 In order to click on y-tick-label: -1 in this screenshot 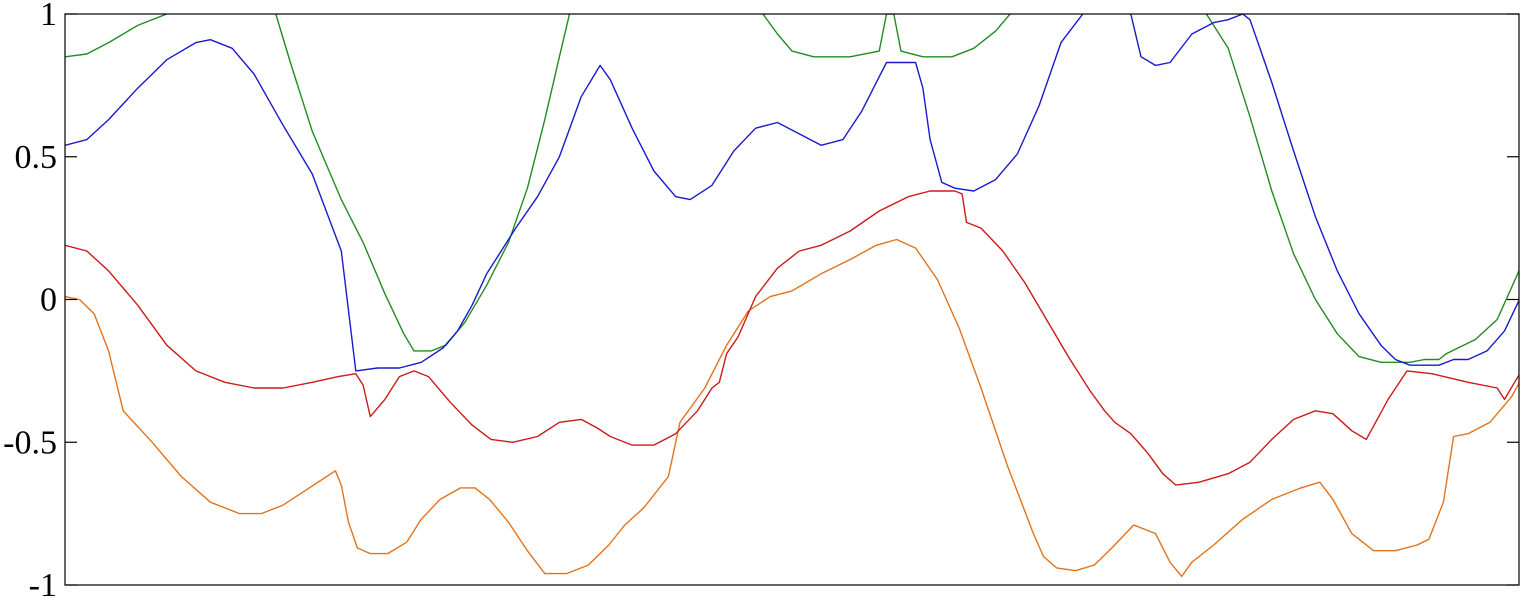, I will do `click(43, 584)`.